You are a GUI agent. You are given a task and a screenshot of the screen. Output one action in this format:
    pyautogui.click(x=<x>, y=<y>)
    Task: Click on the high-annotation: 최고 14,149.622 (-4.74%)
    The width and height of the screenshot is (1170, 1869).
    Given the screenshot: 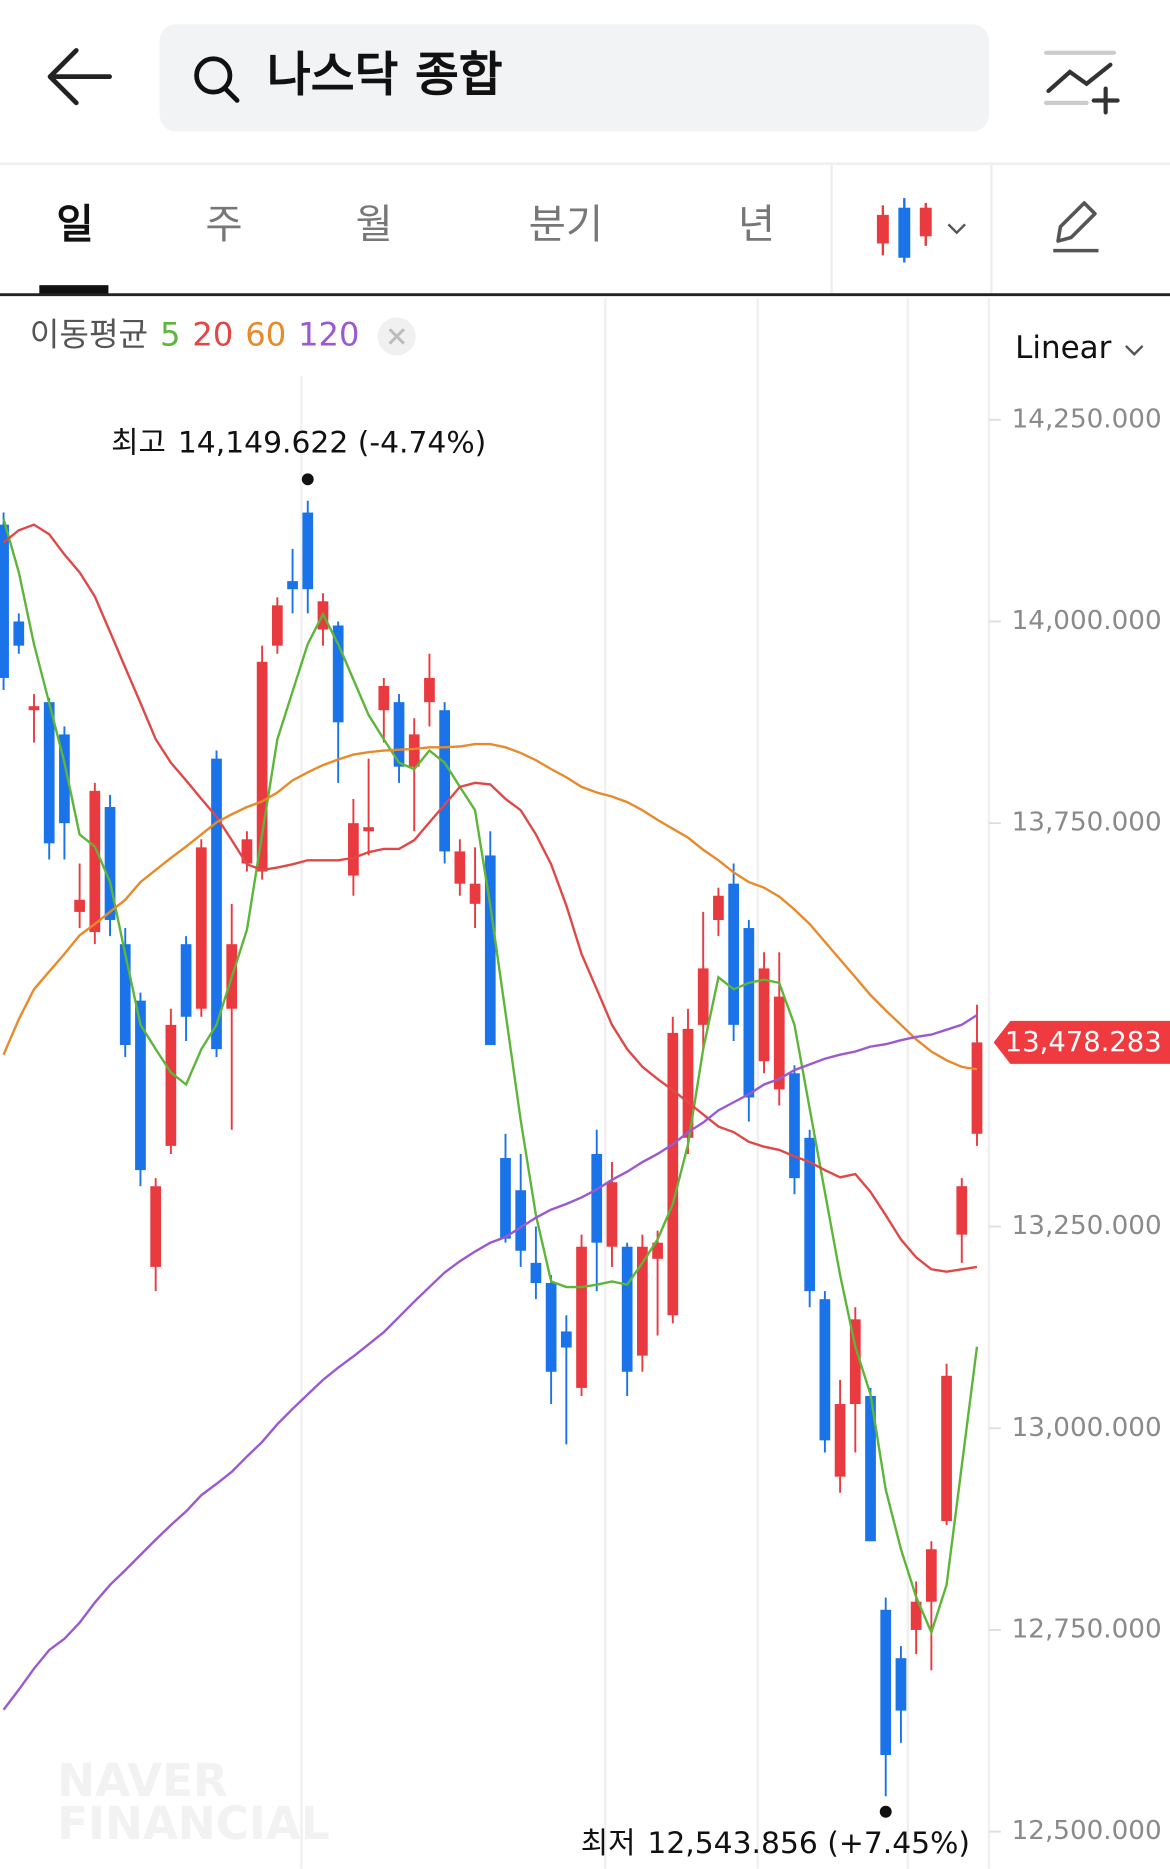 What is the action you would take?
    pyautogui.click(x=298, y=442)
    